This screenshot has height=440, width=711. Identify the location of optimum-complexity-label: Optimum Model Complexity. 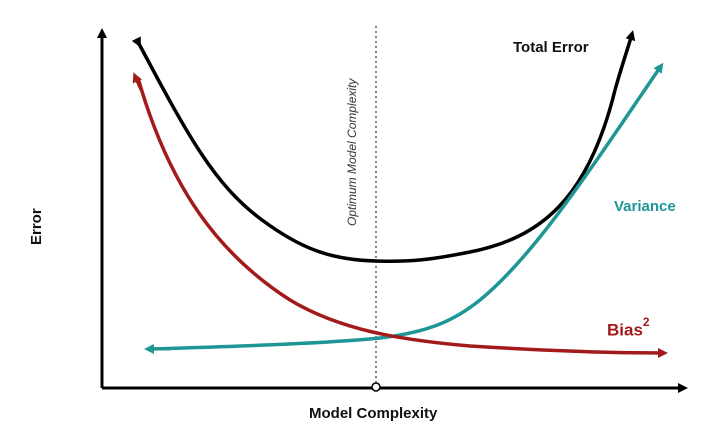
(352, 152).